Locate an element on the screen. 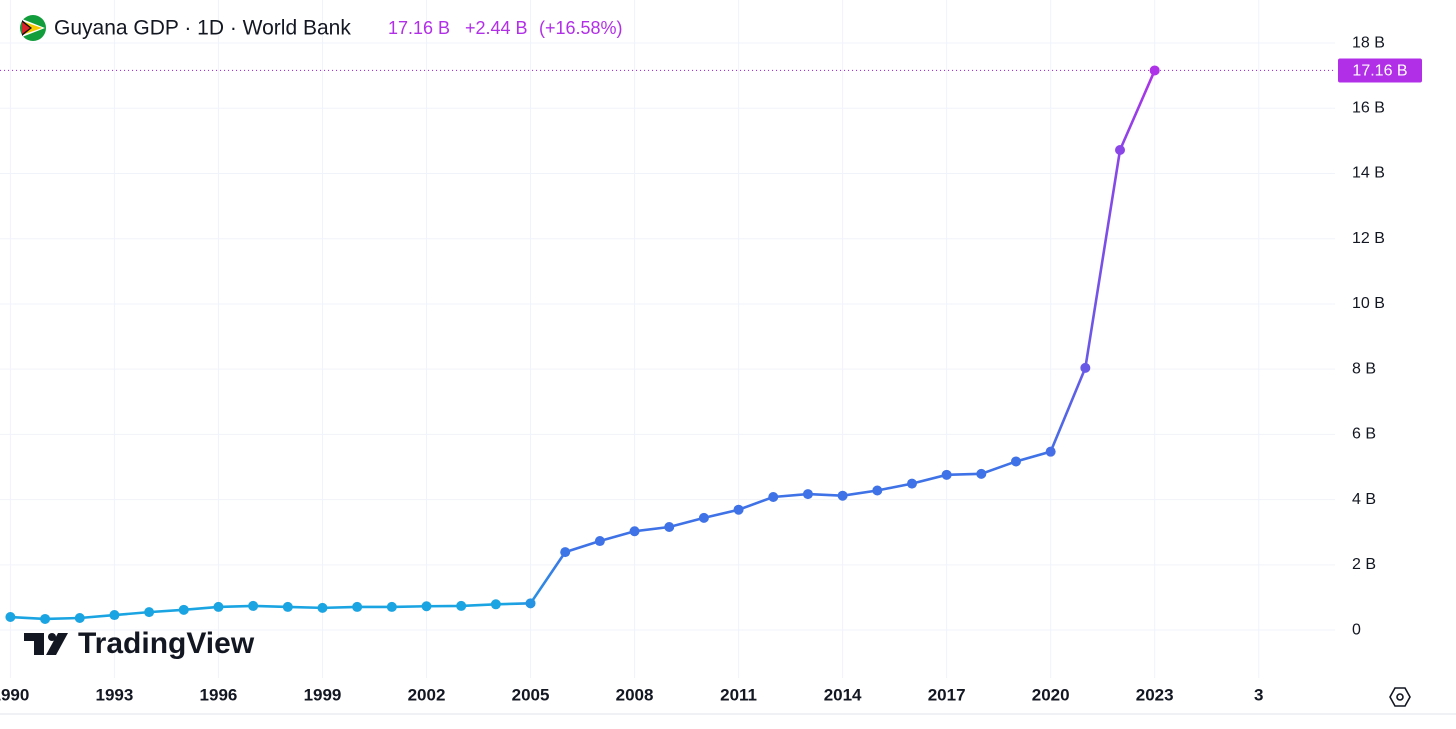 The image size is (1456, 729). x-tick-label: 2020 is located at coordinates (1051, 694).